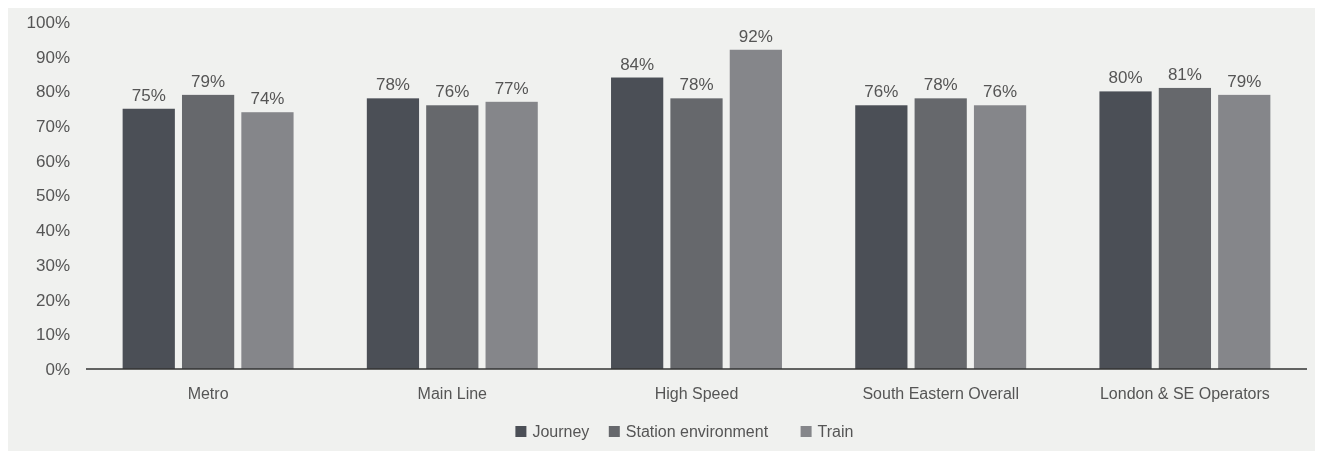 This screenshot has width=1323, height=459. I want to click on x-tick-label: South Eastern Overall, so click(940, 393).